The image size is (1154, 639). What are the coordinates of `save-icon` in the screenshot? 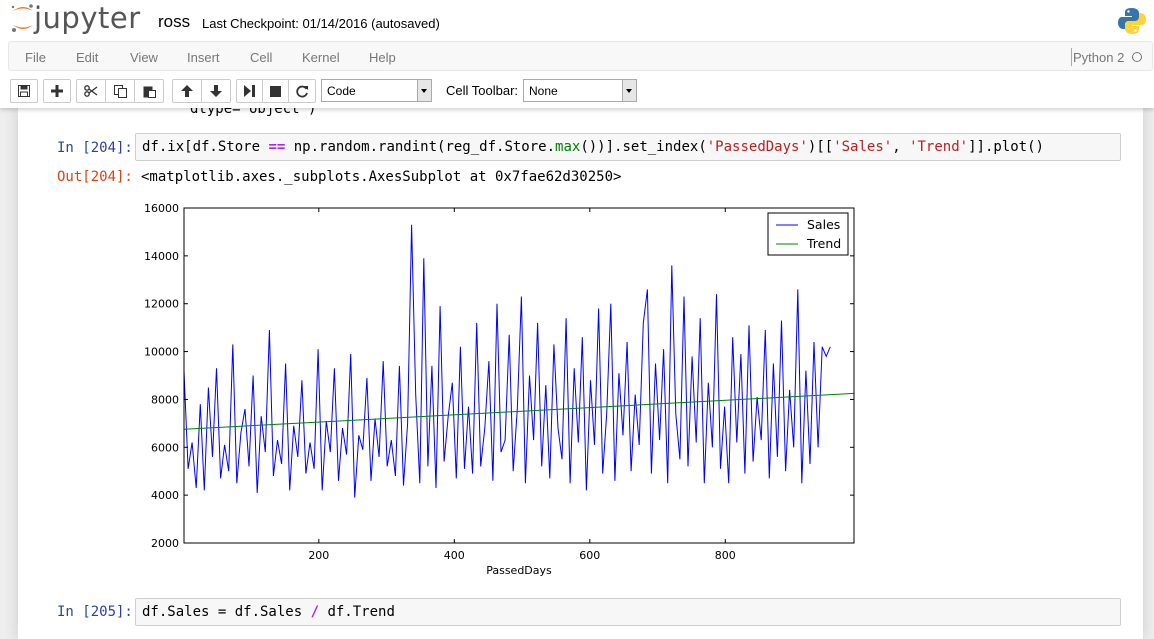 It's located at (24, 91).